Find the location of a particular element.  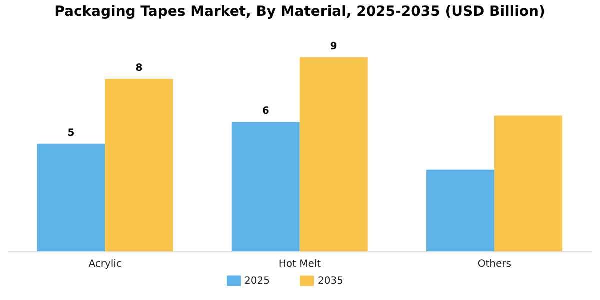

data-label: 5 is located at coordinates (71, 133).